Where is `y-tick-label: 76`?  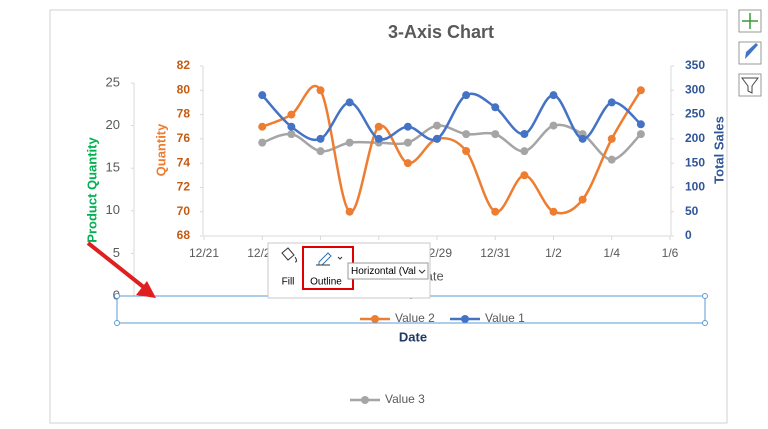 y-tick-label: 76 is located at coordinates (184, 138).